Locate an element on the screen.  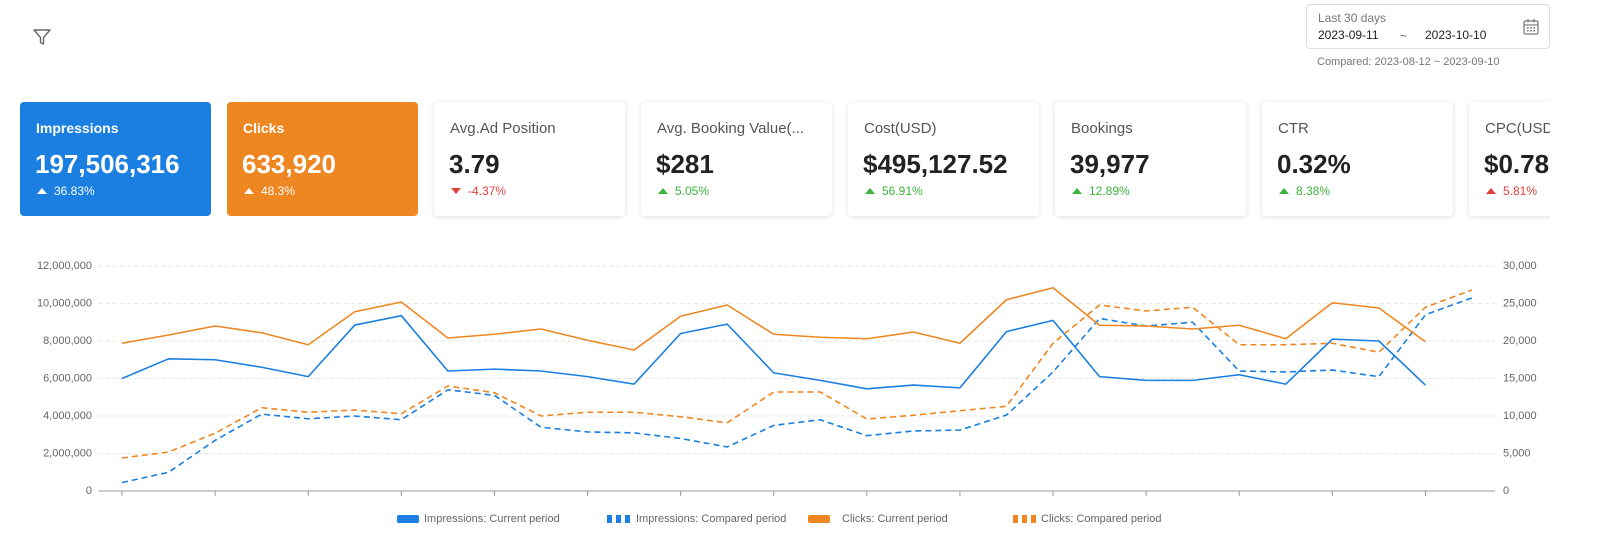
metric-card: Avg. Booking Value(... $281 5.05% is located at coordinates (736, 159).